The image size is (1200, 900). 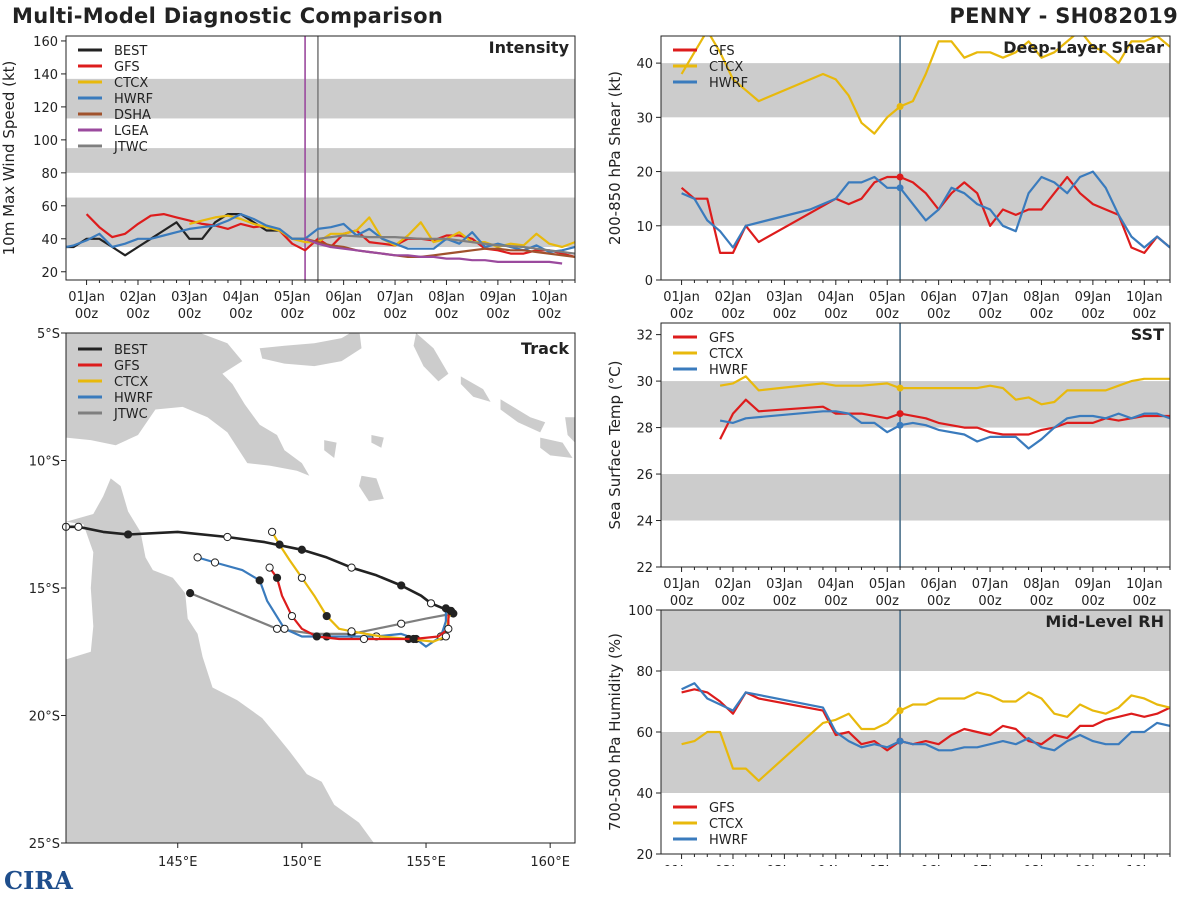 I want to click on malaita-landmass, so click(x=570, y=430).